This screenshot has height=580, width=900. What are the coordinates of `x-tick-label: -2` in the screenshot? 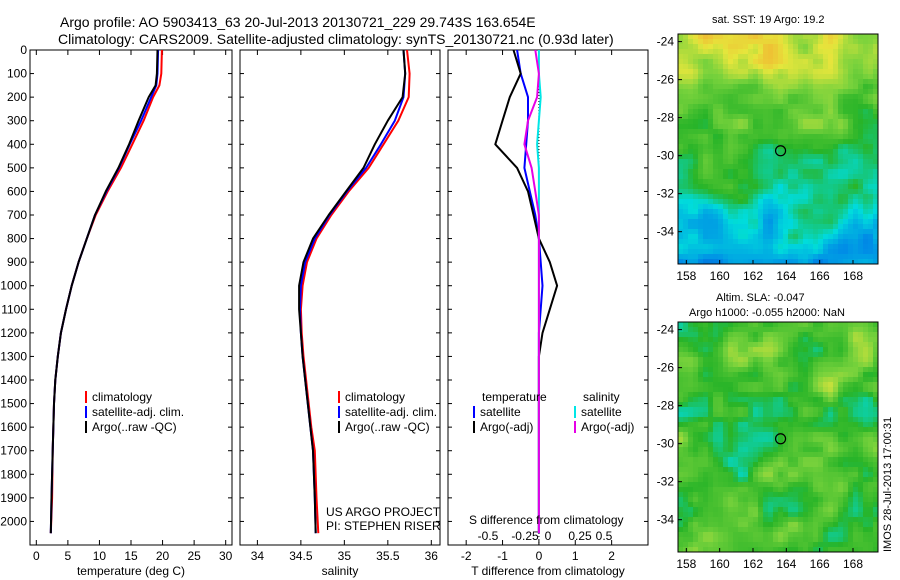 It's located at (466, 556).